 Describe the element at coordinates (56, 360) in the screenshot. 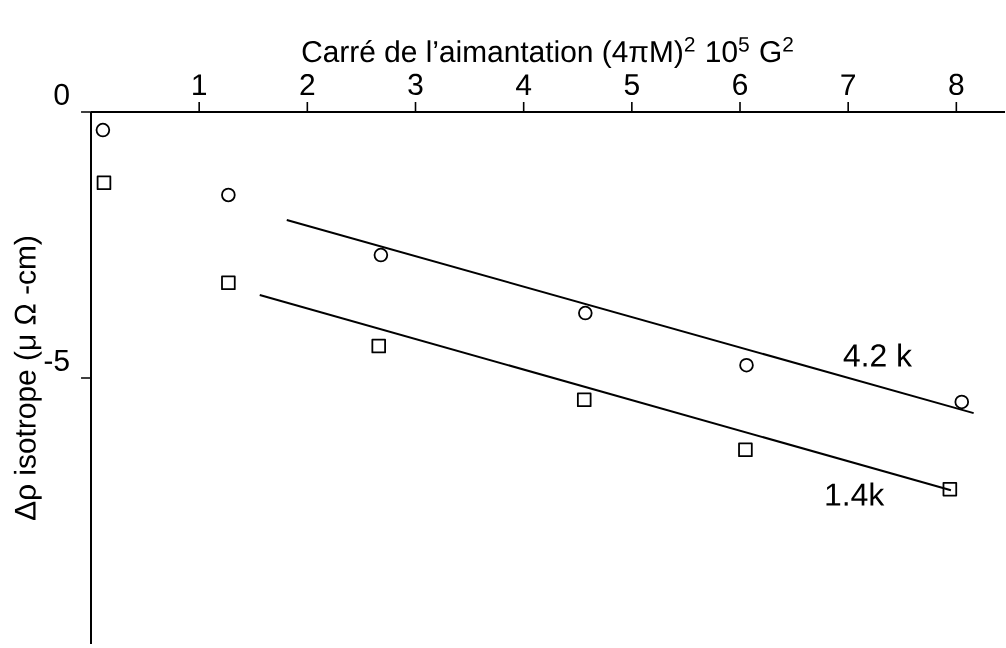

I see `y-tick-label: -5` at that location.